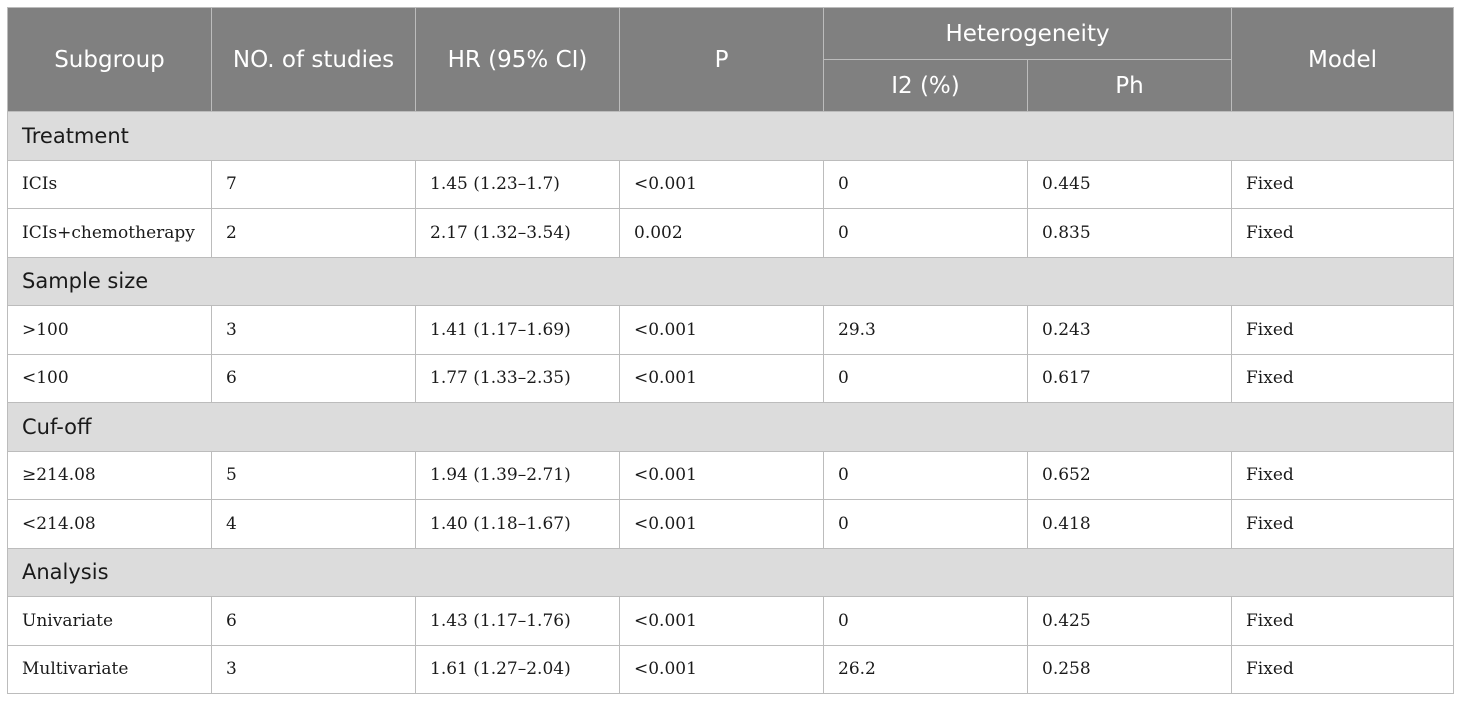 This screenshot has height=704, width=1460. Describe the element at coordinates (109, 475) in the screenshot. I see `subgroup-cell: ≥214.08` at that location.